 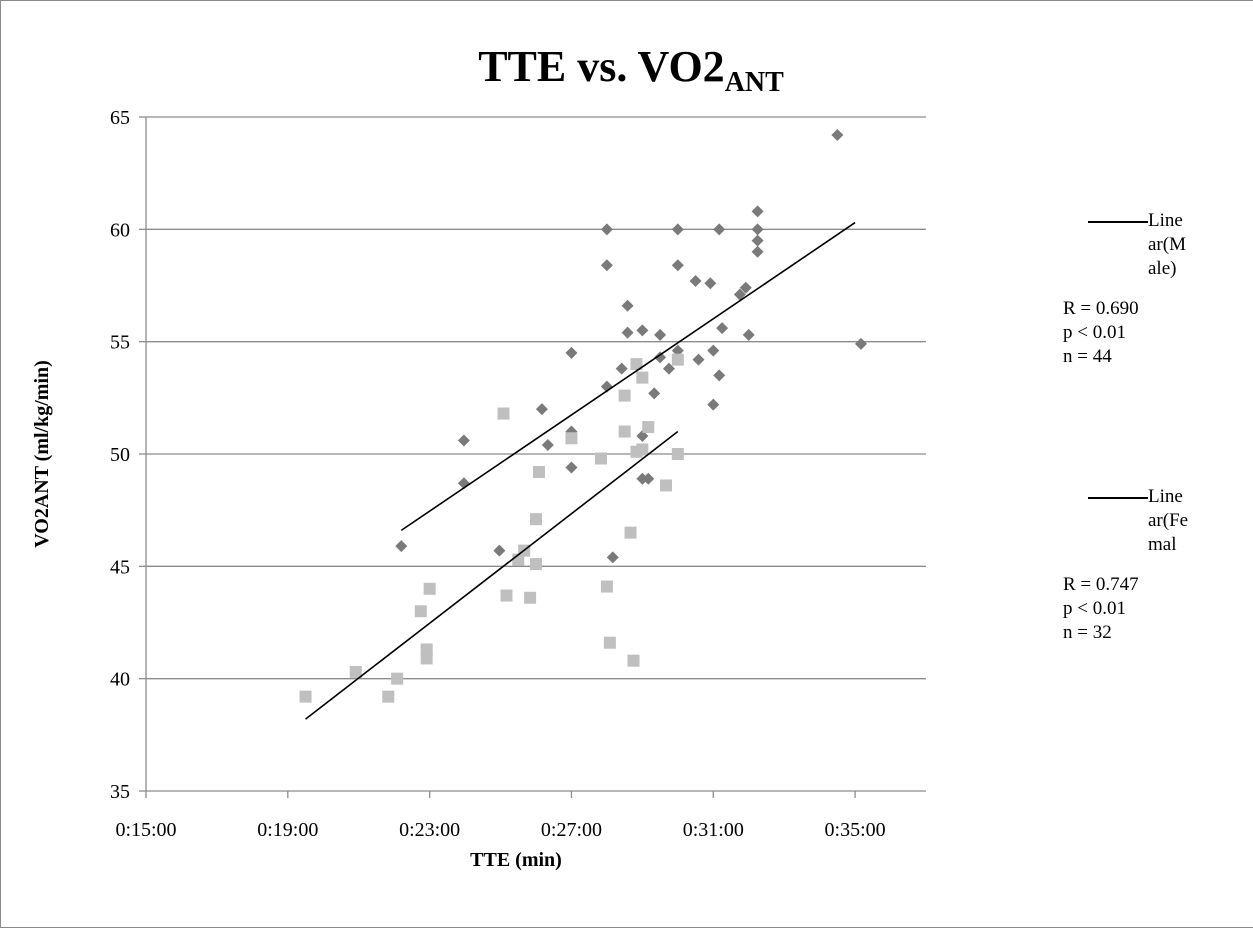 I want to click on legend-label-female: Linear(Female), so click(x=1168, y=520).